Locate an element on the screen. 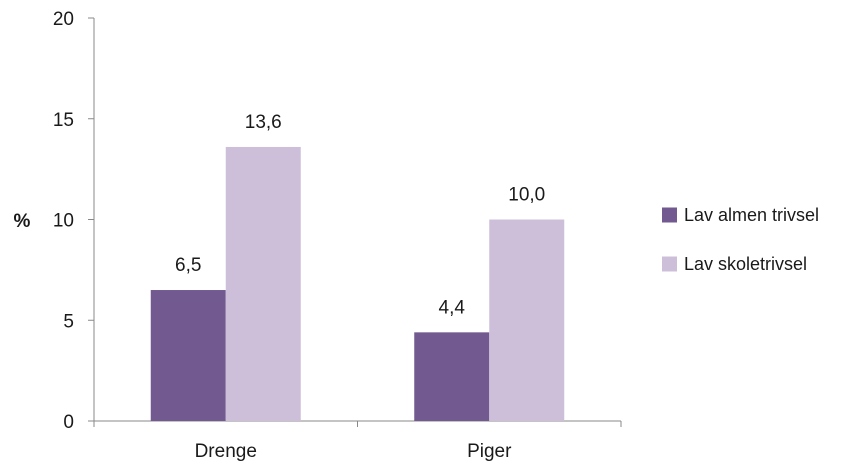  y-axis: 0 5 10 15 20 is located at coordinates (74, 221).